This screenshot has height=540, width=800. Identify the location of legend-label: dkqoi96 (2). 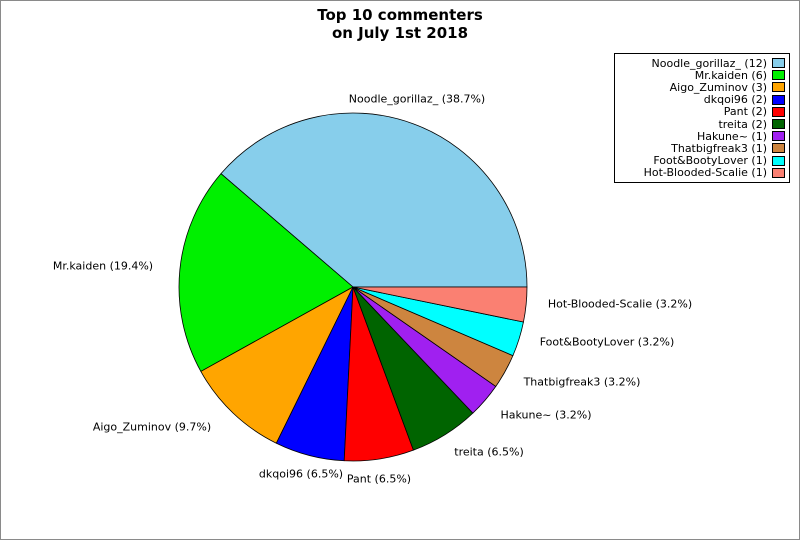
(735, 100).